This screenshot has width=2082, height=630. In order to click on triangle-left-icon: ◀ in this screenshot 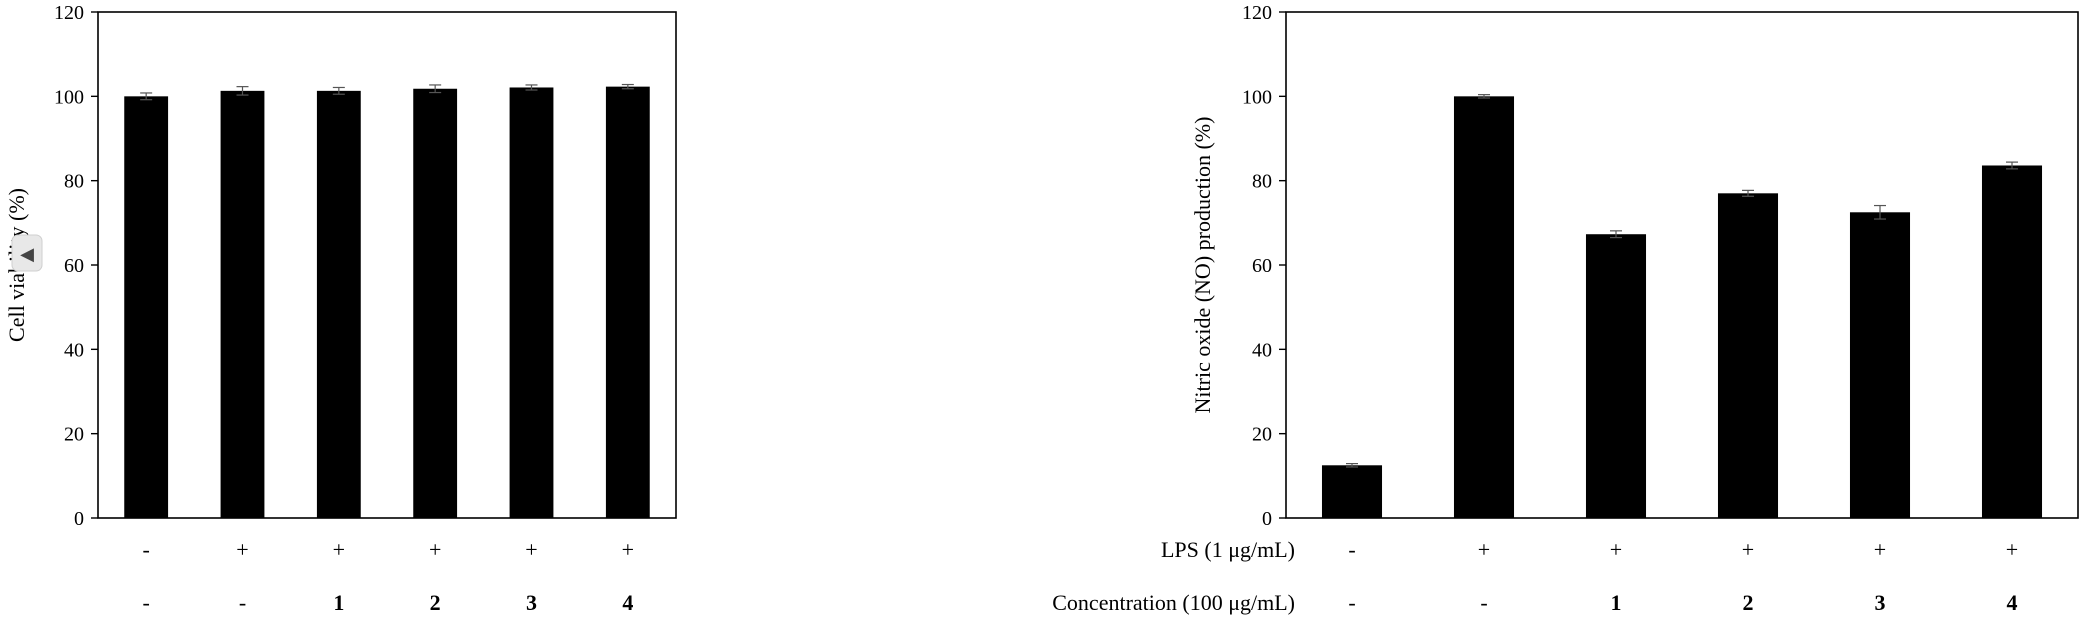, I will do `click(27, 254)`.